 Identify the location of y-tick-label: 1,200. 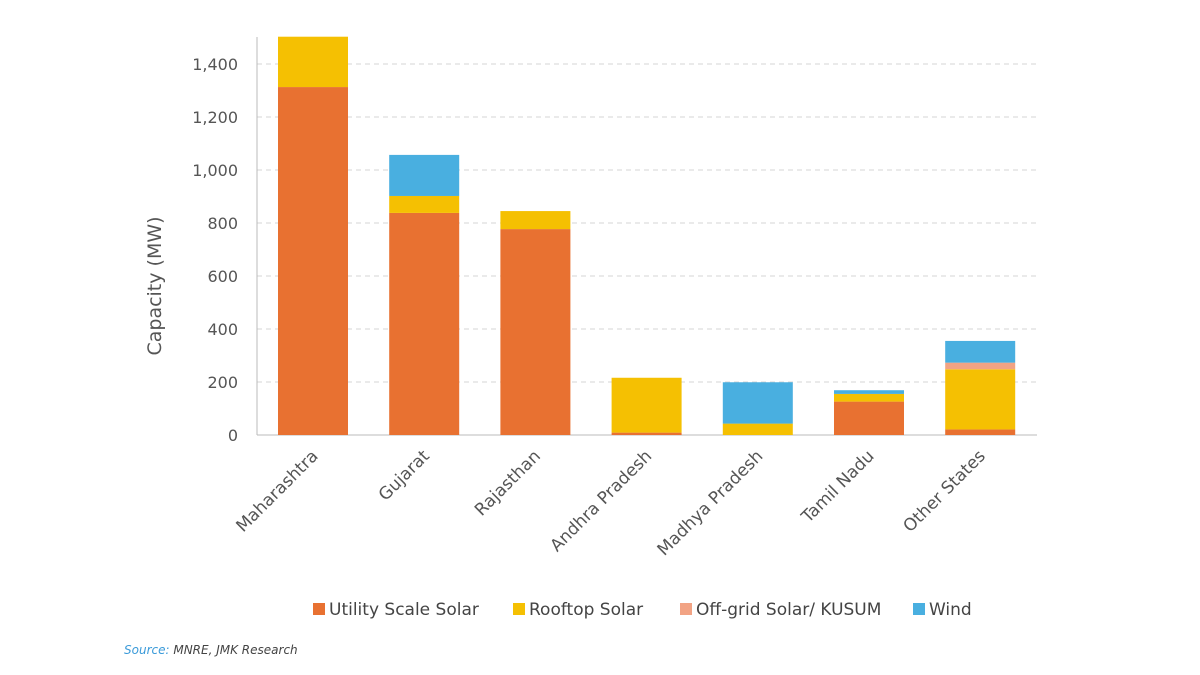
(215, 117).